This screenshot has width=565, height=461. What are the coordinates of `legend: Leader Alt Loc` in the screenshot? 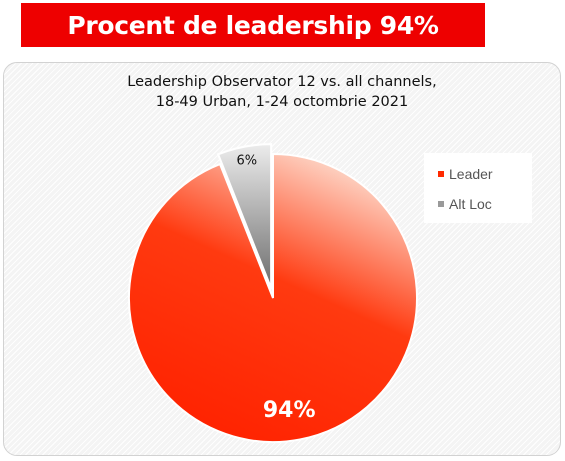 It's located at (478, 188).